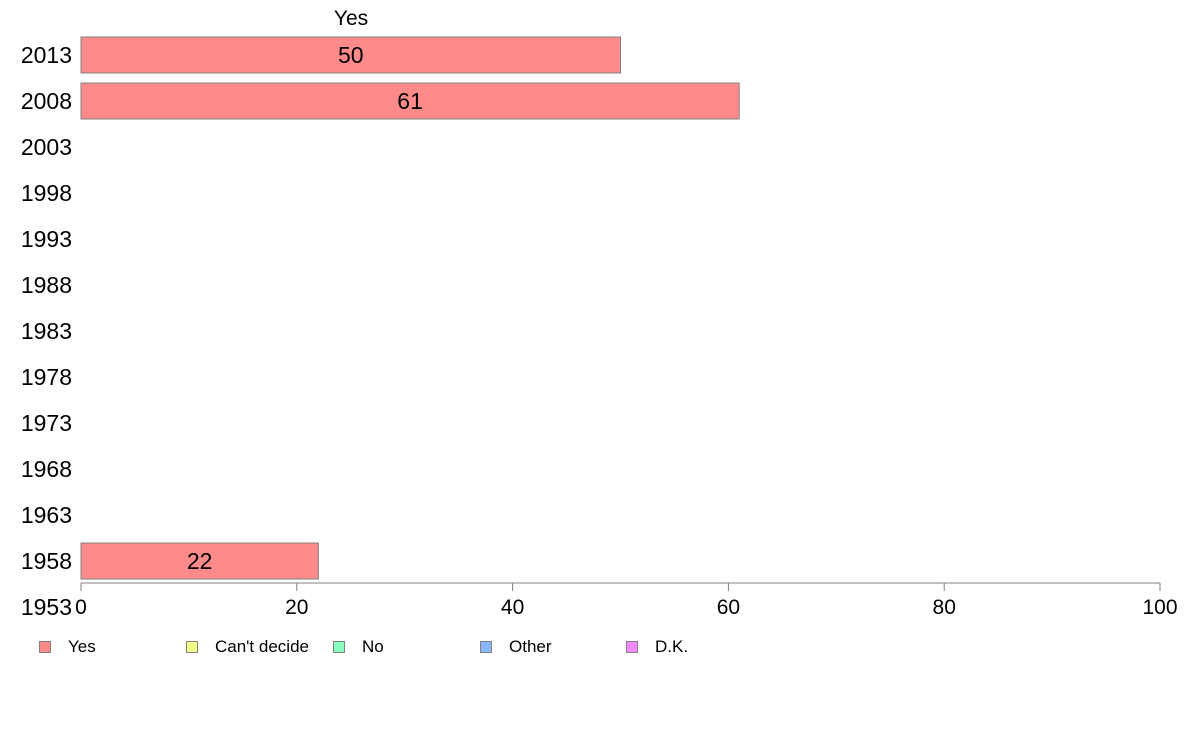 The height and width of the screenshot is (736, 1188). I want to click on category-label: 1993, so click(46, 239).